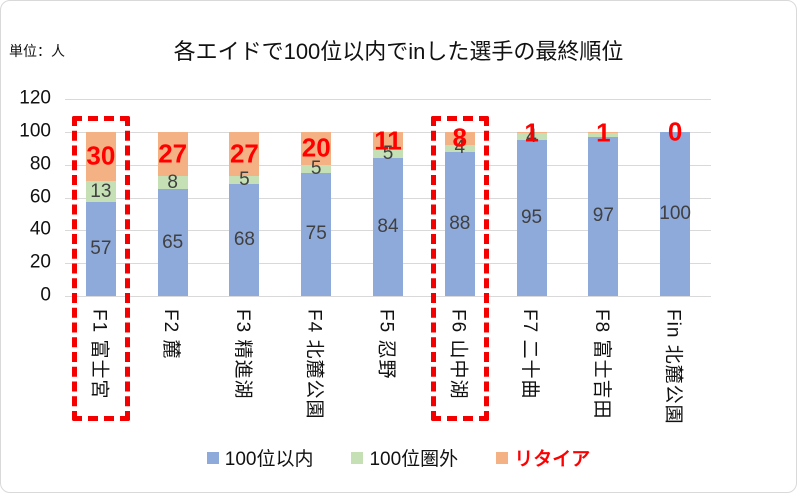 This screenshot has width=797, height=493. I want to click on retire-value-label: 11, so click(388, 140).